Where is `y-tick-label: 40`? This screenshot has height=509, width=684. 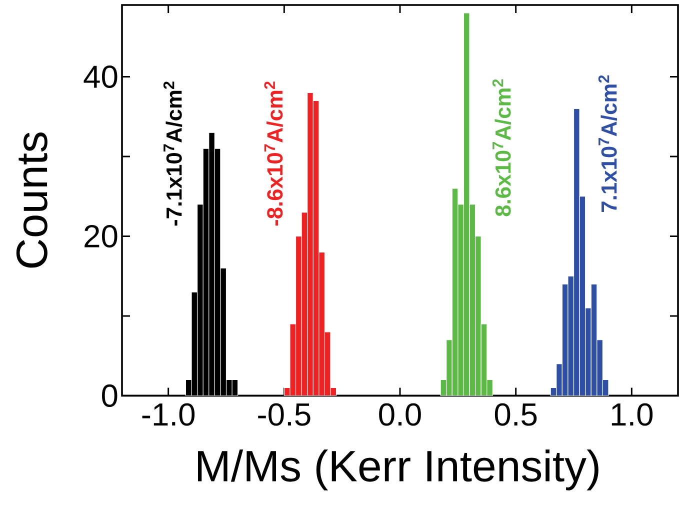
y-tick-label: 40 is located at coordinates (101, 76).